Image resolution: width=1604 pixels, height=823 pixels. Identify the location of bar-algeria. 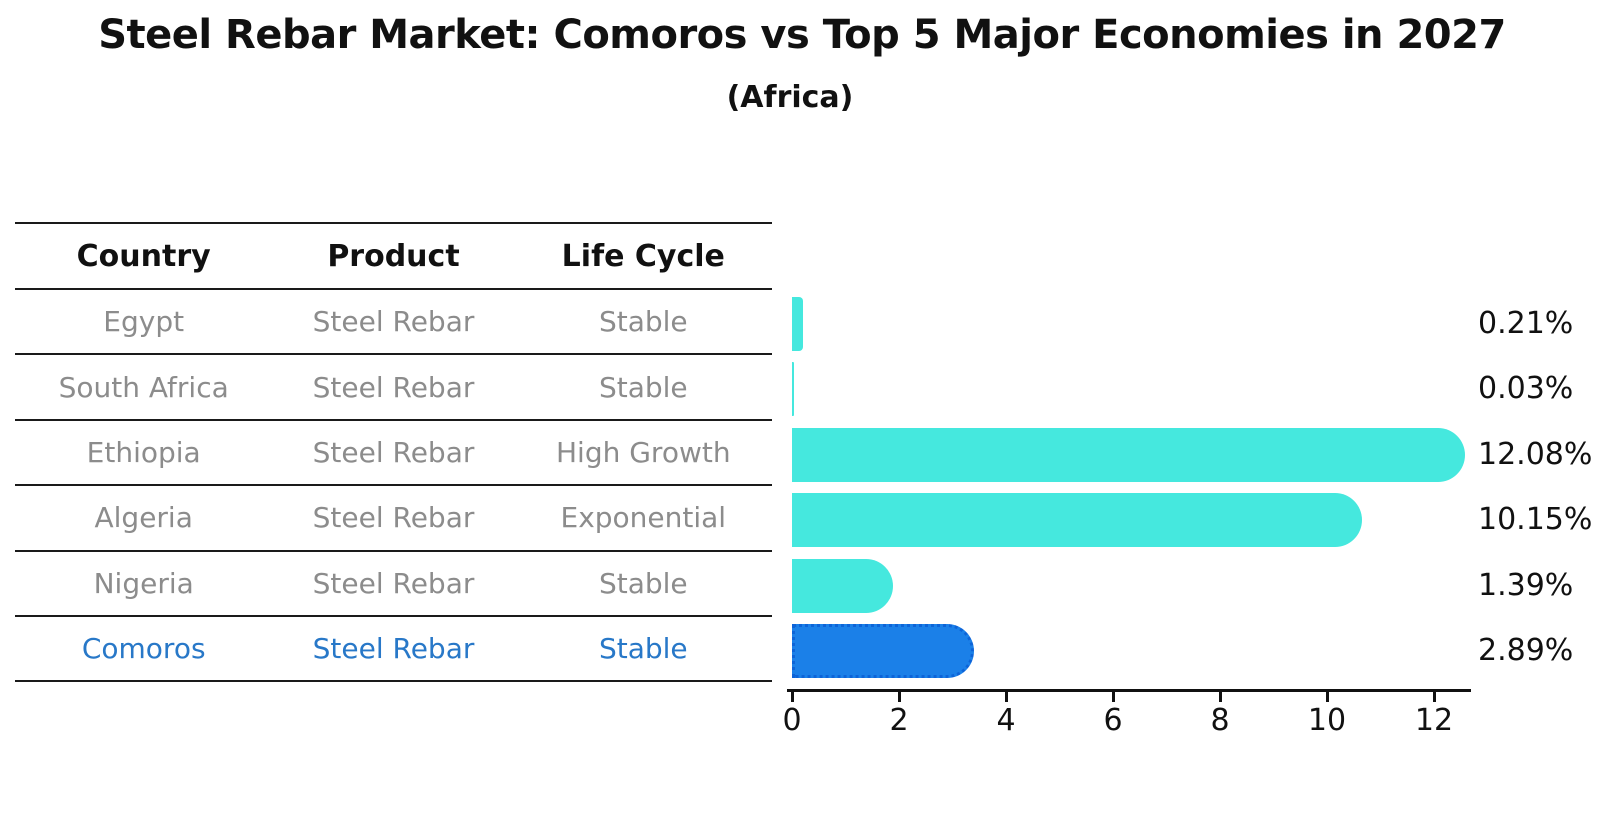
(1077, 520).